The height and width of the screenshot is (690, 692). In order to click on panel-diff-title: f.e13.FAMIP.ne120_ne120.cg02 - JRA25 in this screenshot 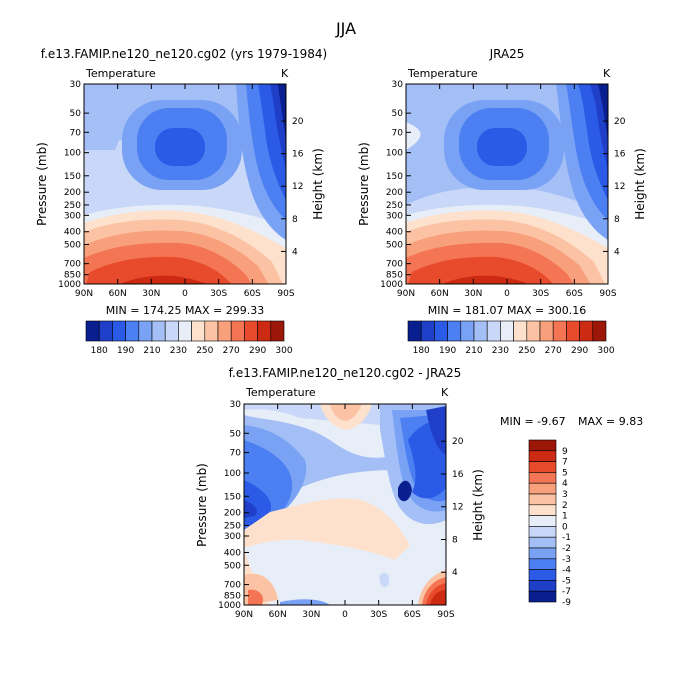, I will do `click(345, 373)`.